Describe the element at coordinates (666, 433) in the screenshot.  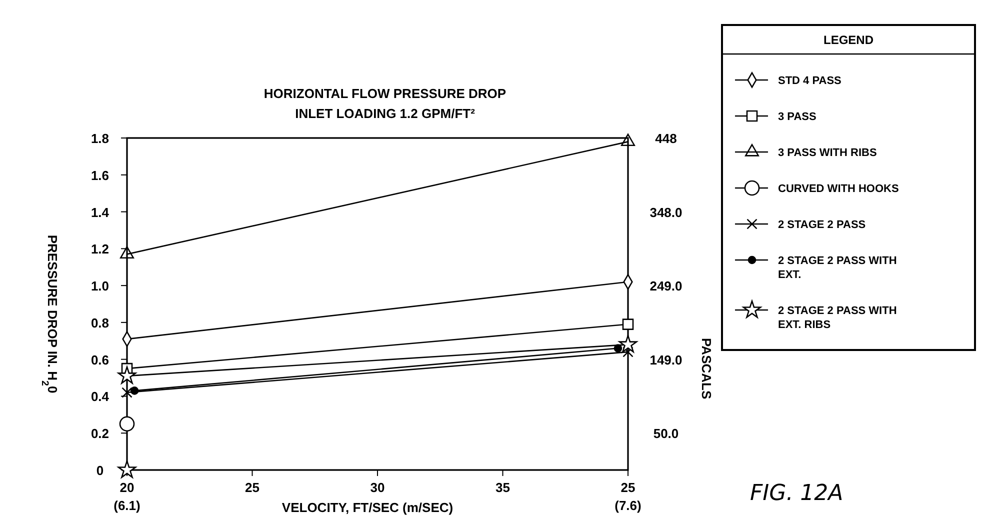
I see `y2-tick-label: 50.0` at that location.